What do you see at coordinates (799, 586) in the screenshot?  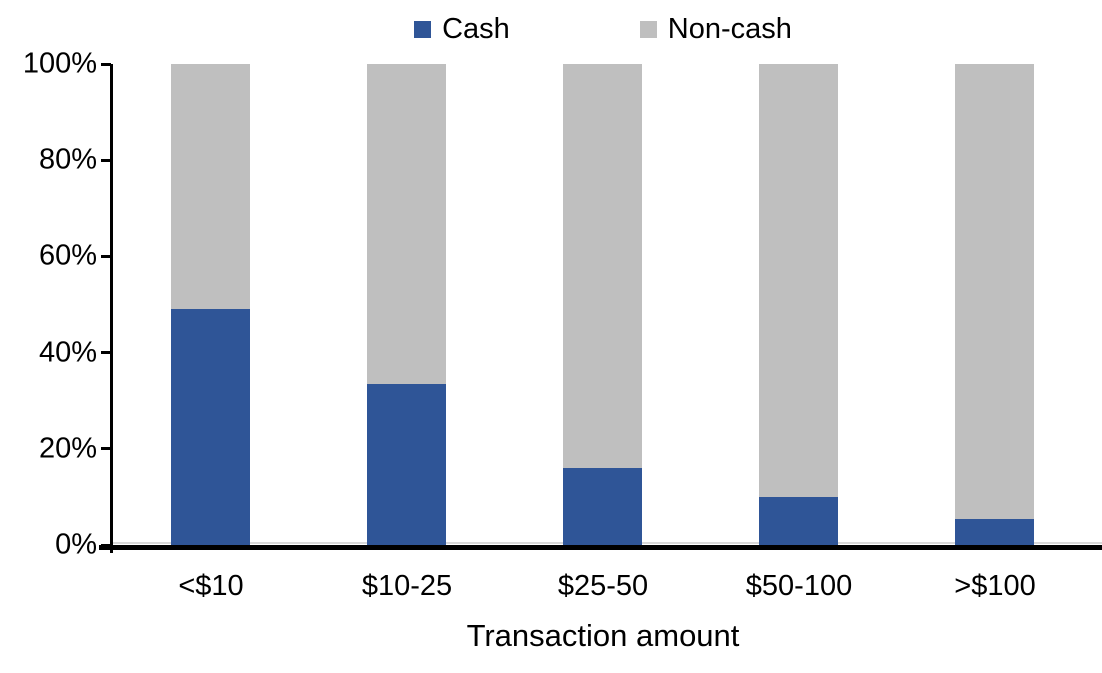 I see `x-axis-category-label: $50-100` at bounding box center [799, 586].